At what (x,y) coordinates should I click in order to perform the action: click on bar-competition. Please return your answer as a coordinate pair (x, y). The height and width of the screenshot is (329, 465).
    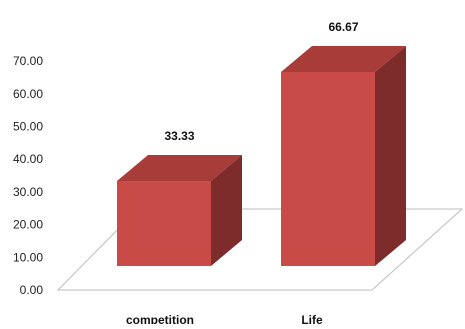
    Looking at the image, I should click on (179, 210).